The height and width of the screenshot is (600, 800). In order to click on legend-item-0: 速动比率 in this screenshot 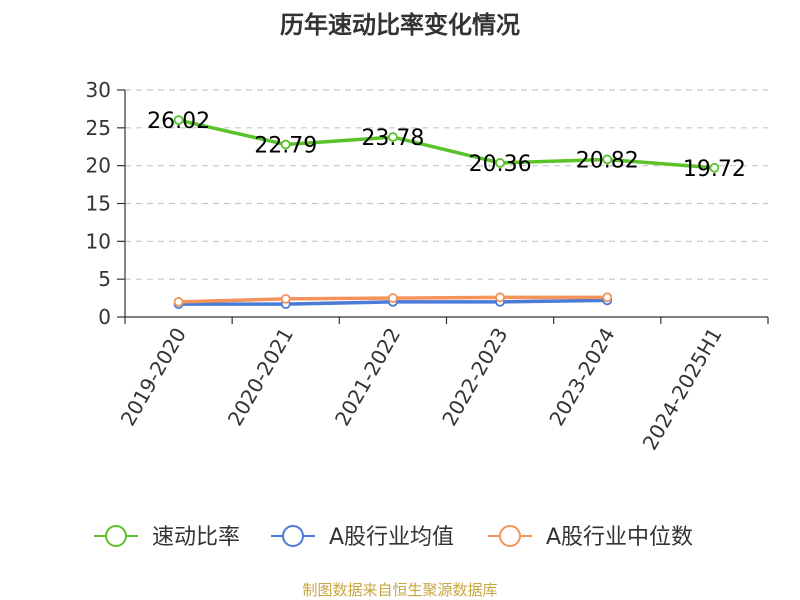, I will do `click(167, 537)`.